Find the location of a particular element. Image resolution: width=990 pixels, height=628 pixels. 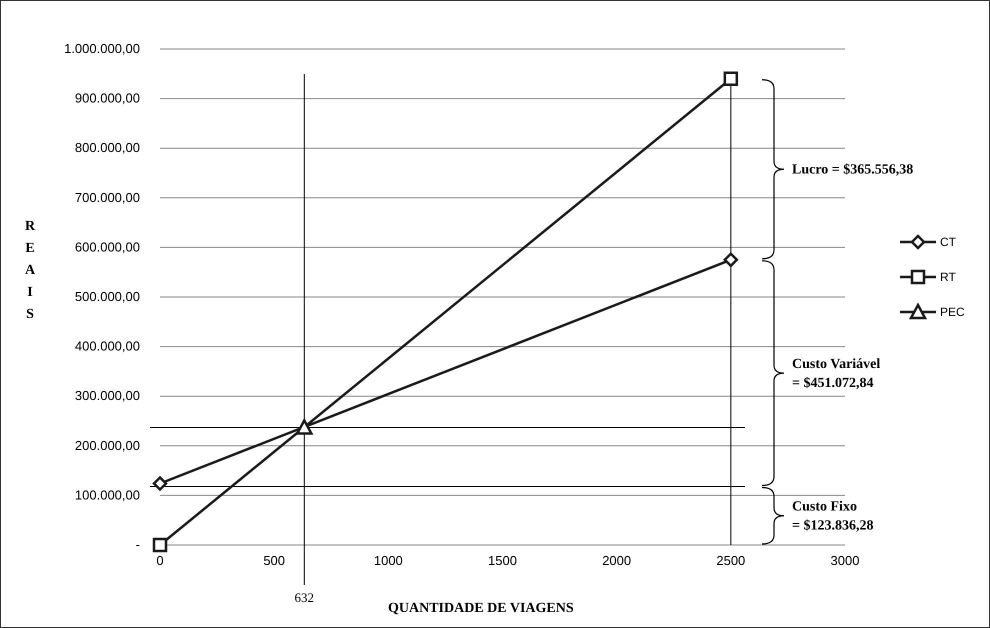

ref-line-label: 632 is located at coordinates (304, 597).